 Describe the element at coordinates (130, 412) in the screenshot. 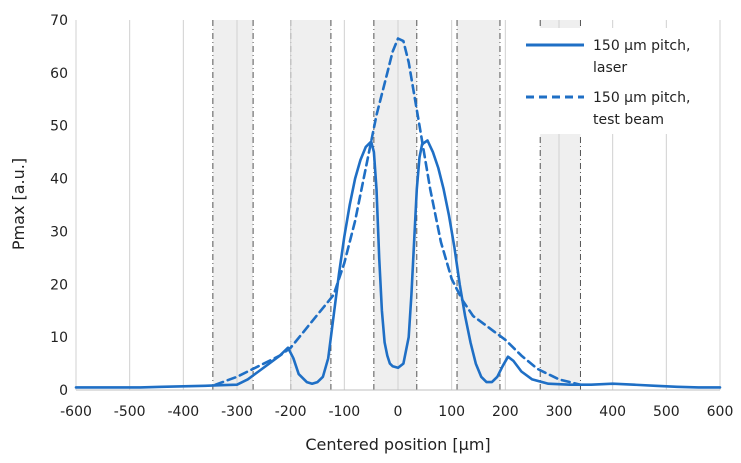

I see `x-tick-label: -500` at that location.